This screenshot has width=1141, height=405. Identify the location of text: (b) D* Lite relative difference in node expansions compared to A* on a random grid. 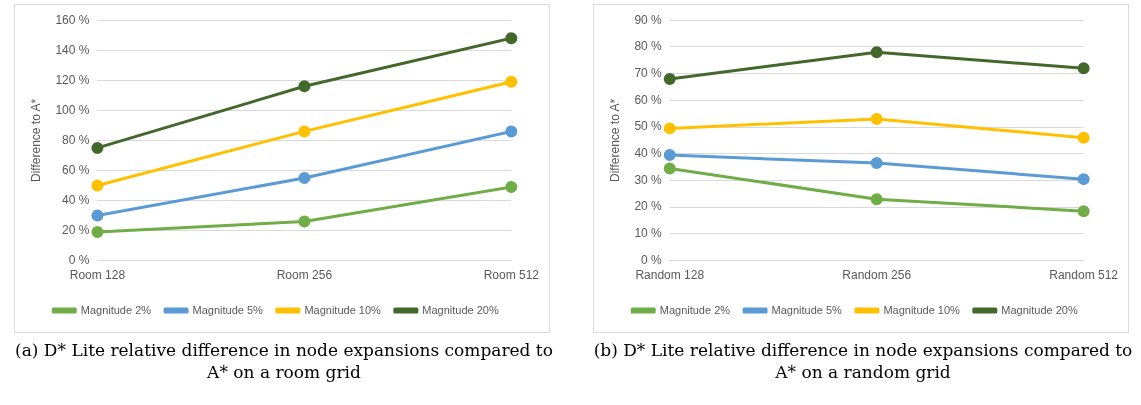
(863, 361).